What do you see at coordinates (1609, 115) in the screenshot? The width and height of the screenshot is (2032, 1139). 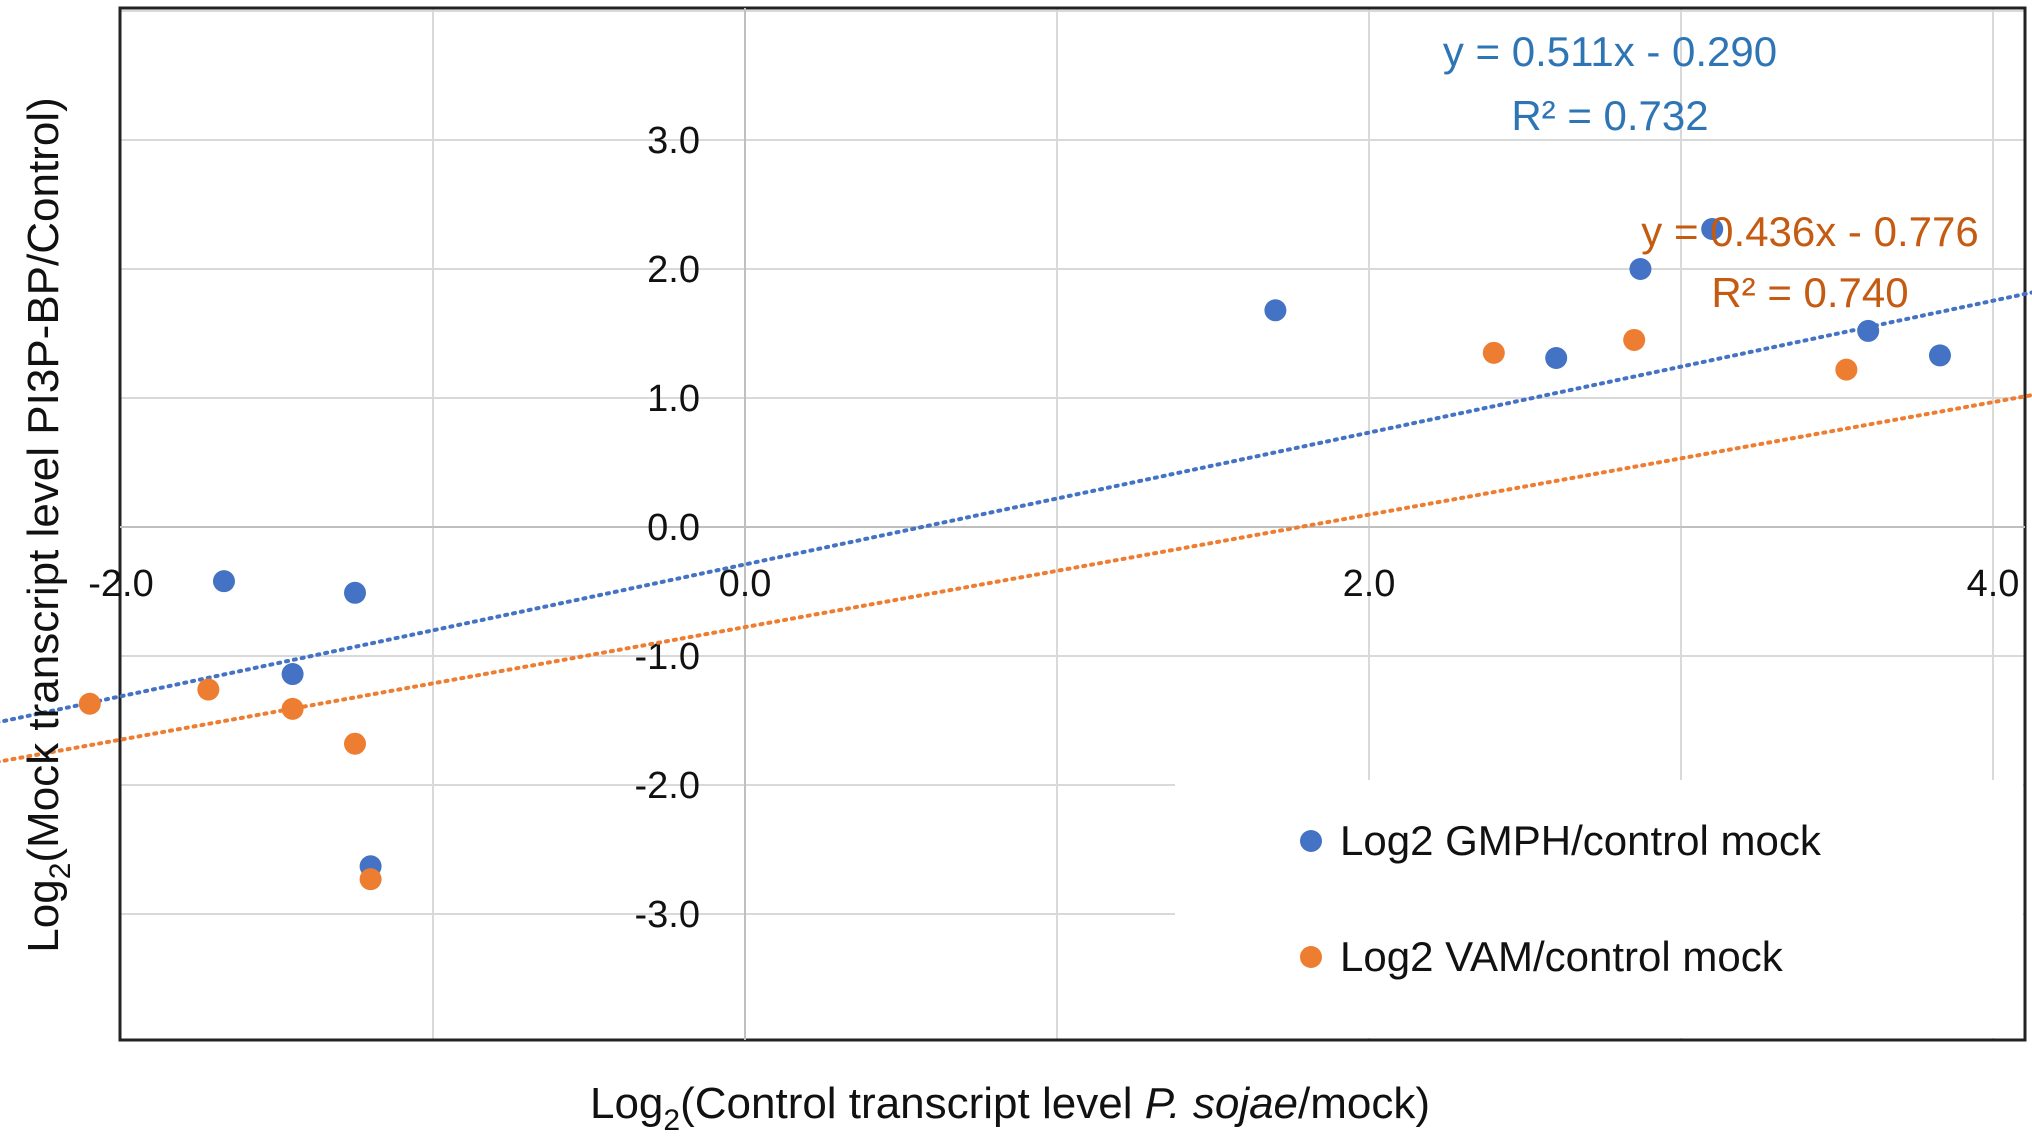 I see `r2-gmph: R² = 0.732` at bounding box center [1609, 115].